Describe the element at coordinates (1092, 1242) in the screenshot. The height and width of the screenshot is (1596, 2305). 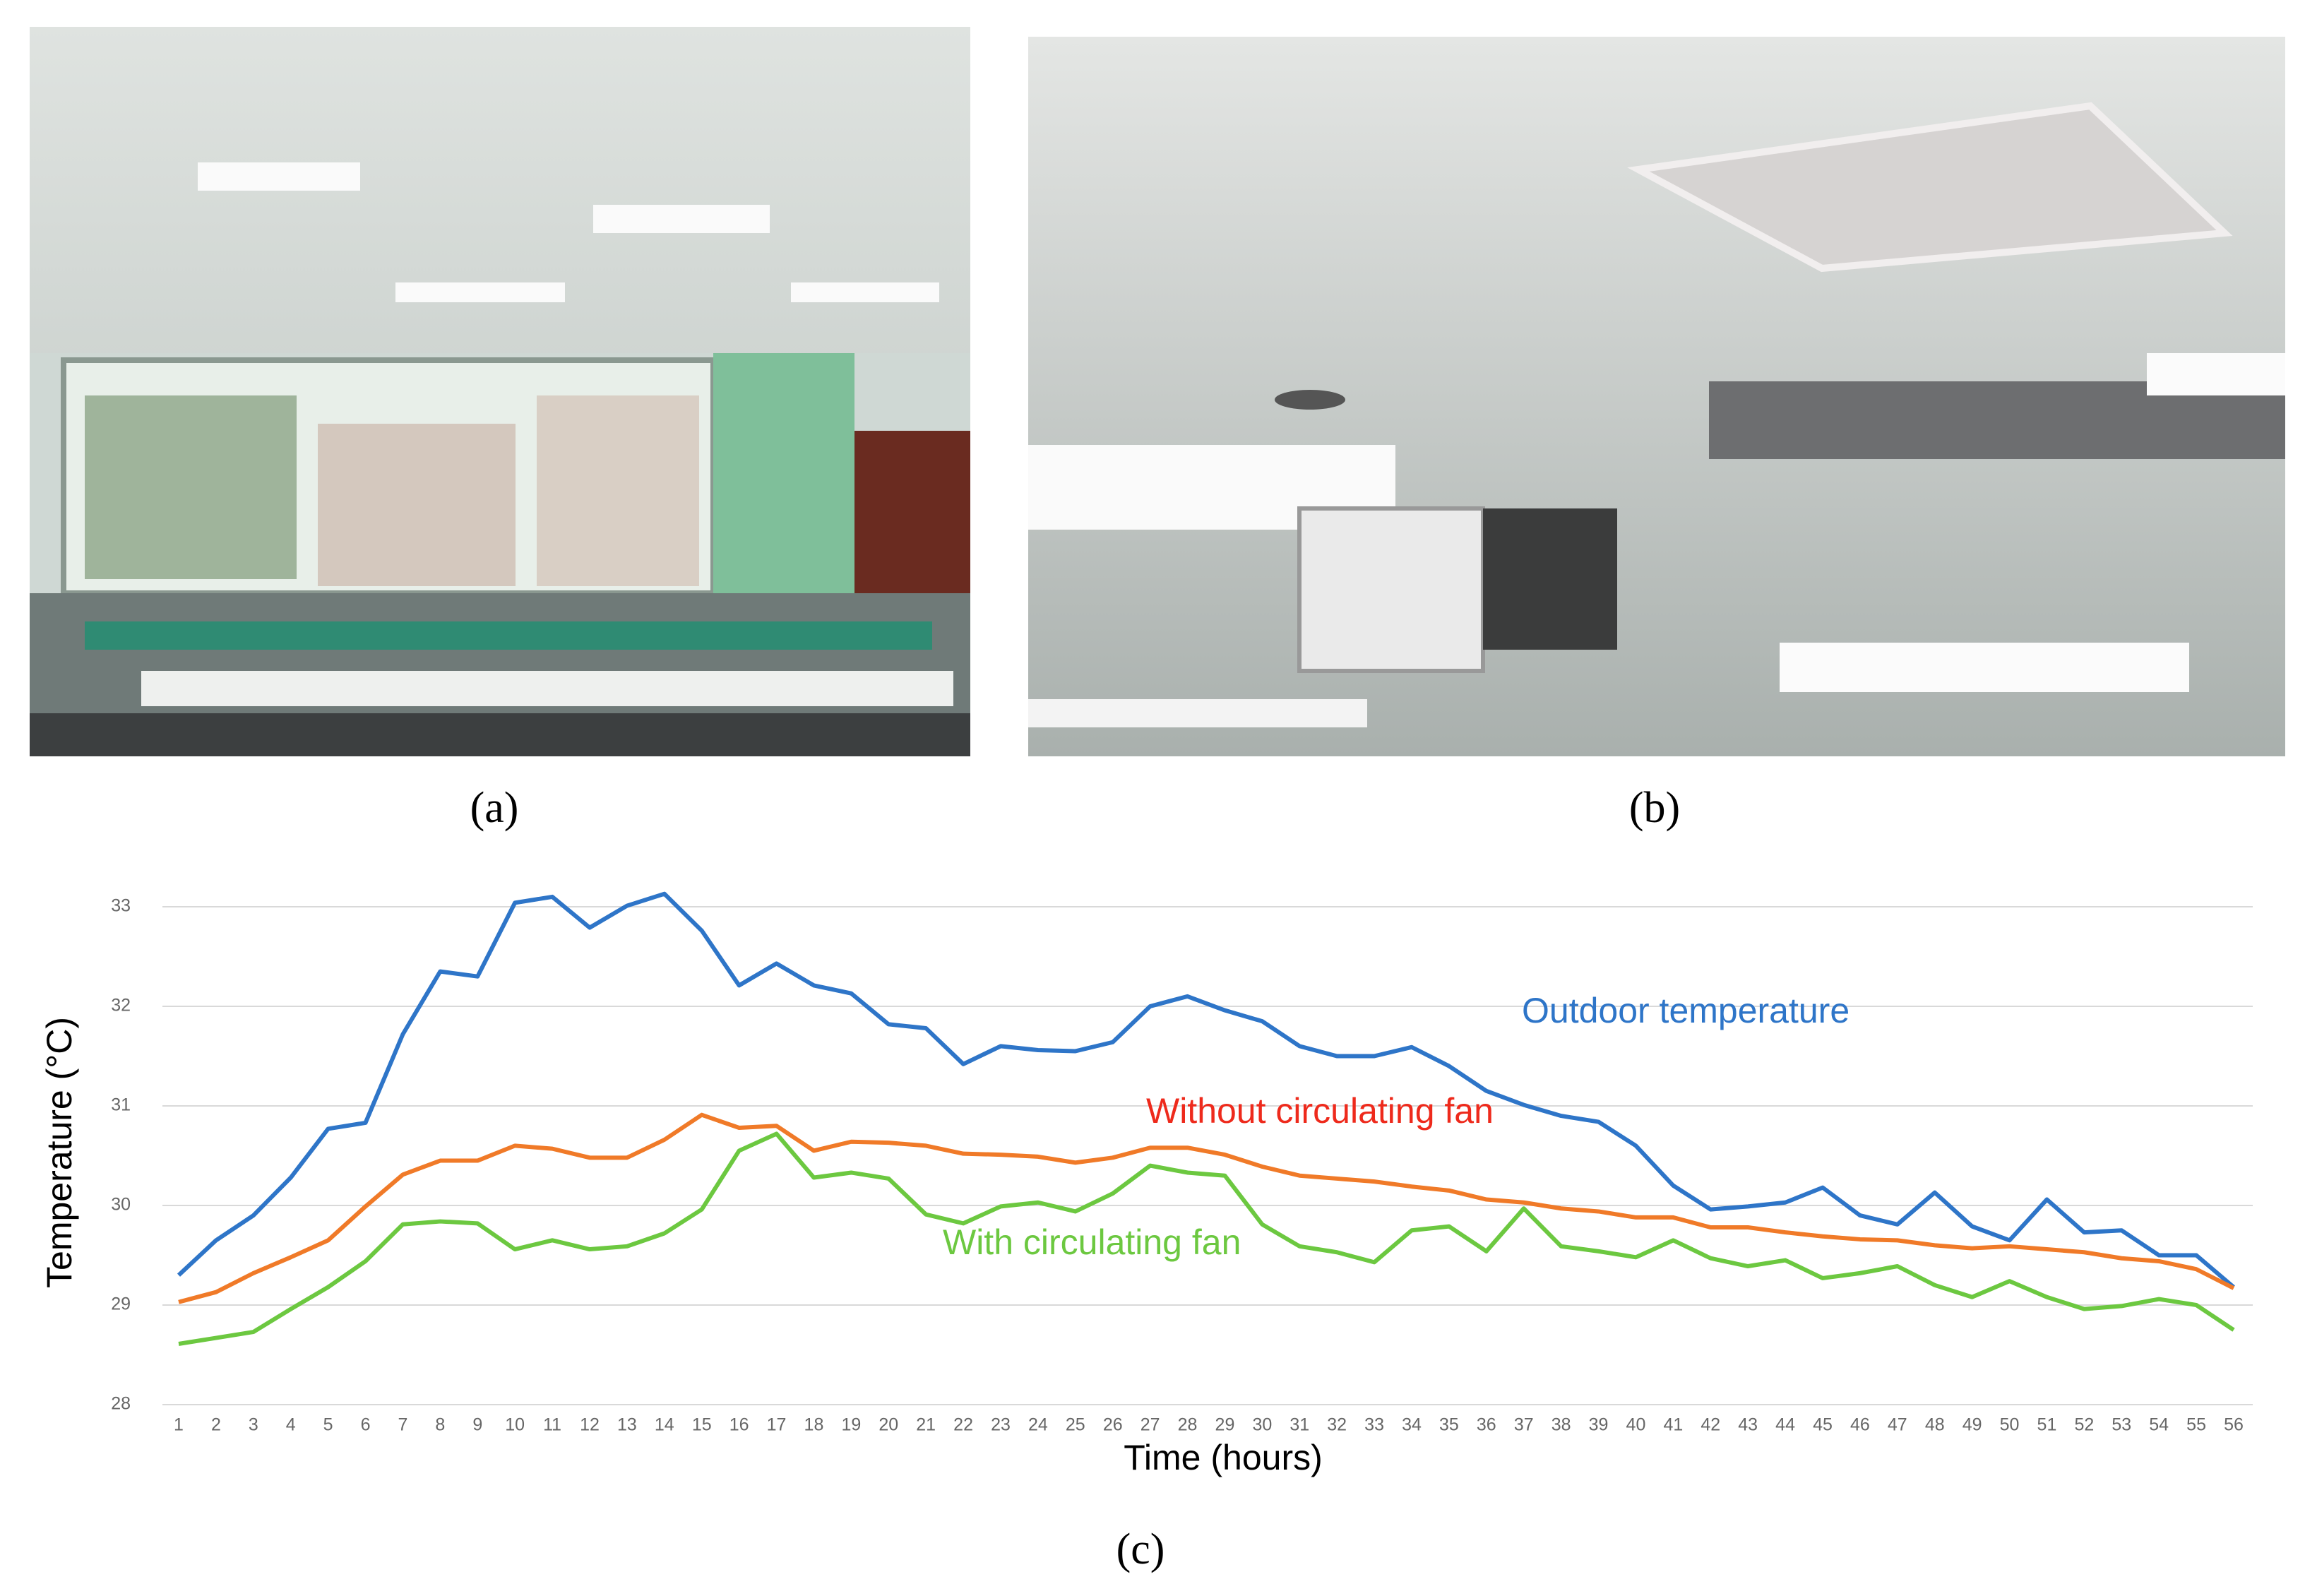
I see `series-label: With circulating fan` at that location.